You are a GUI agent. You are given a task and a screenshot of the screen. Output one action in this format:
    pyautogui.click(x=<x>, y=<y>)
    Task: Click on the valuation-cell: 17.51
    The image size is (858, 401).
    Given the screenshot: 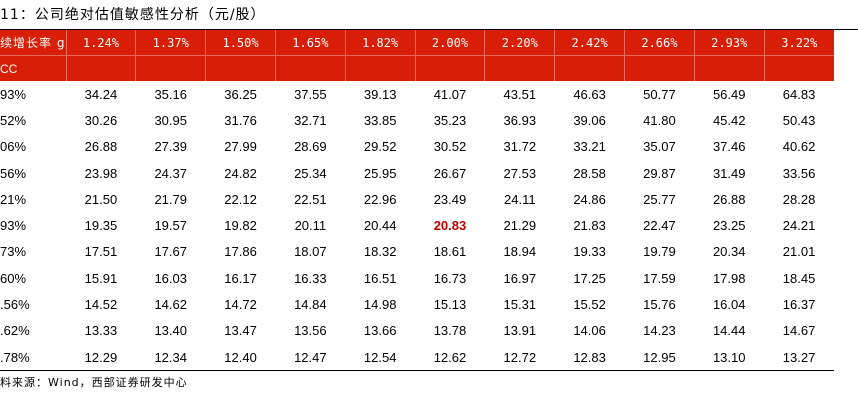 What is the action you would take?
    pyautogui.click(x=101, y=252)
    